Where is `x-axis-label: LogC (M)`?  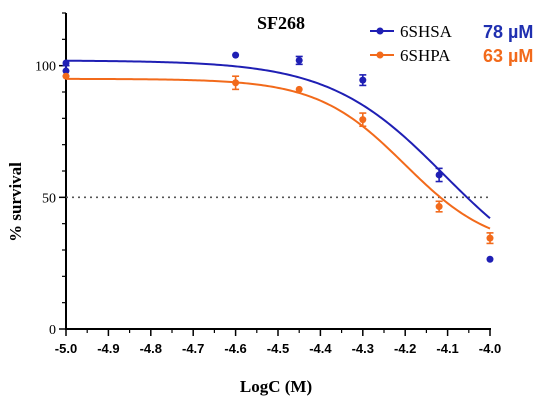 x-axis-label: LogC (M) is located at coordinates (276, 386).